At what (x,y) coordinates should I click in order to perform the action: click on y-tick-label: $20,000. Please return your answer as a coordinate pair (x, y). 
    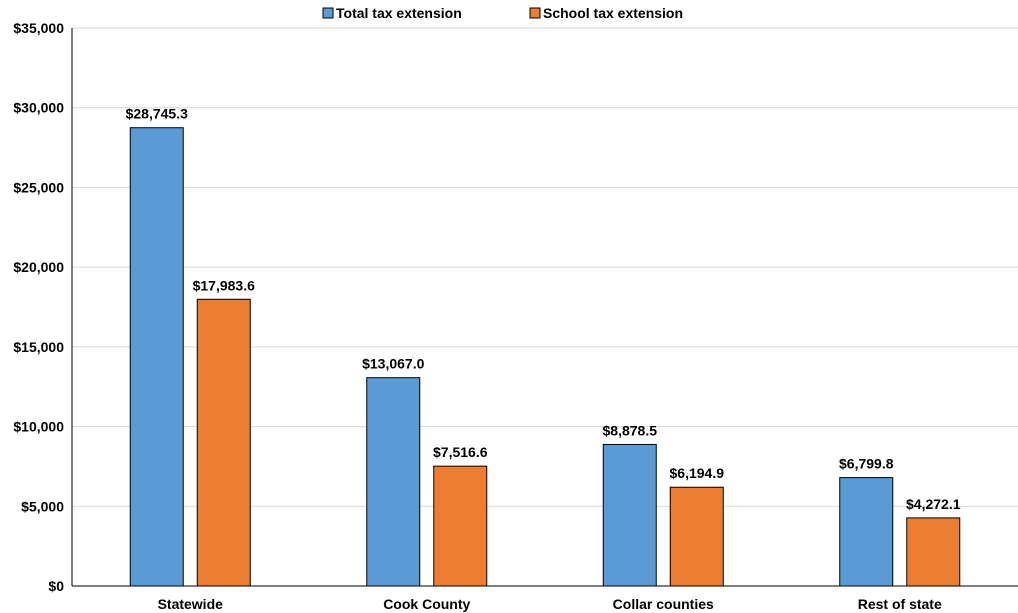
    Looking at the image, I should click on (38, 267).